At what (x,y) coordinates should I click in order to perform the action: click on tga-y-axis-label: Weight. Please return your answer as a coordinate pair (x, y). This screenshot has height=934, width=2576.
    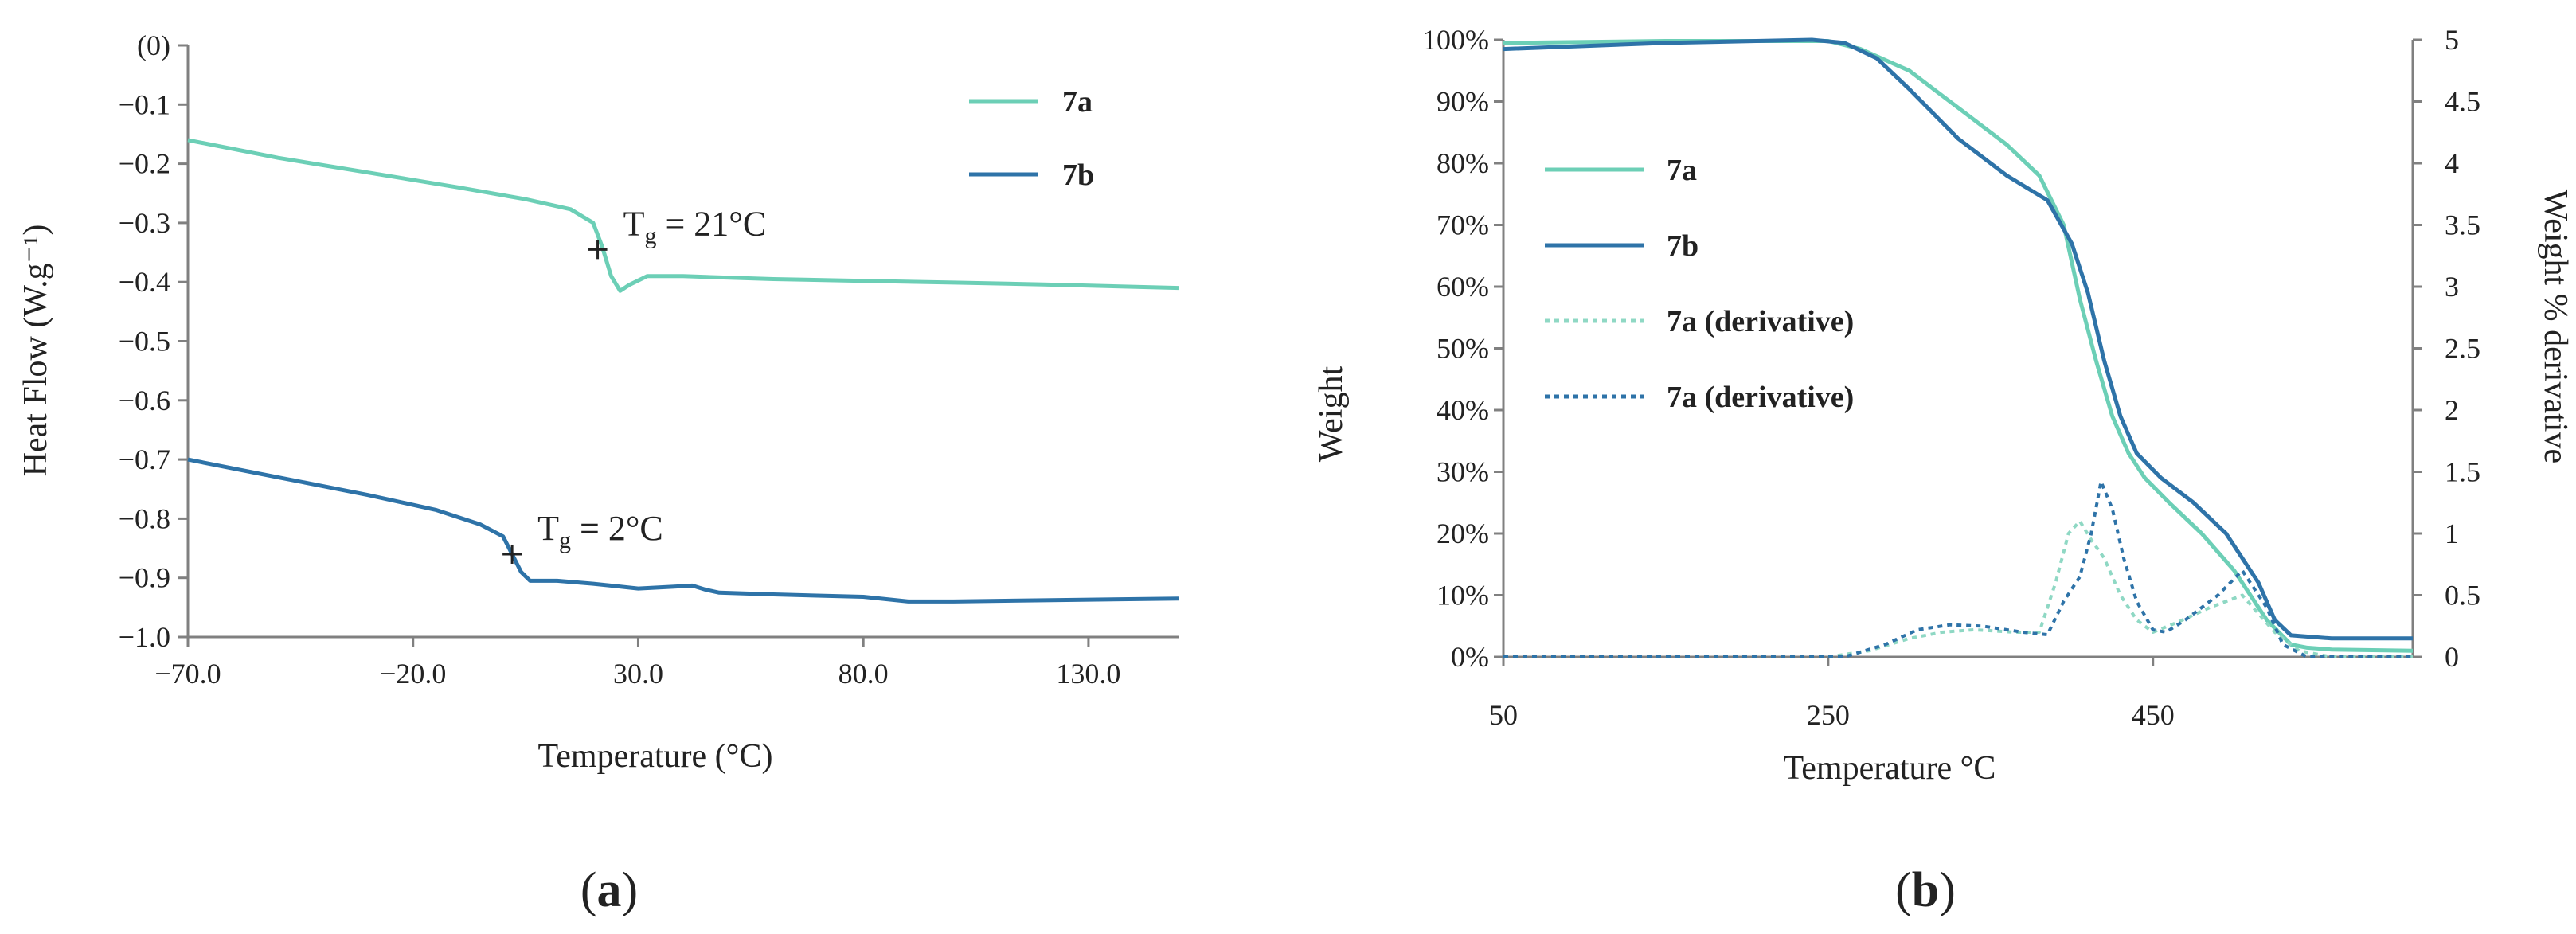
    Looking at the image, I should click on (1331, 414).